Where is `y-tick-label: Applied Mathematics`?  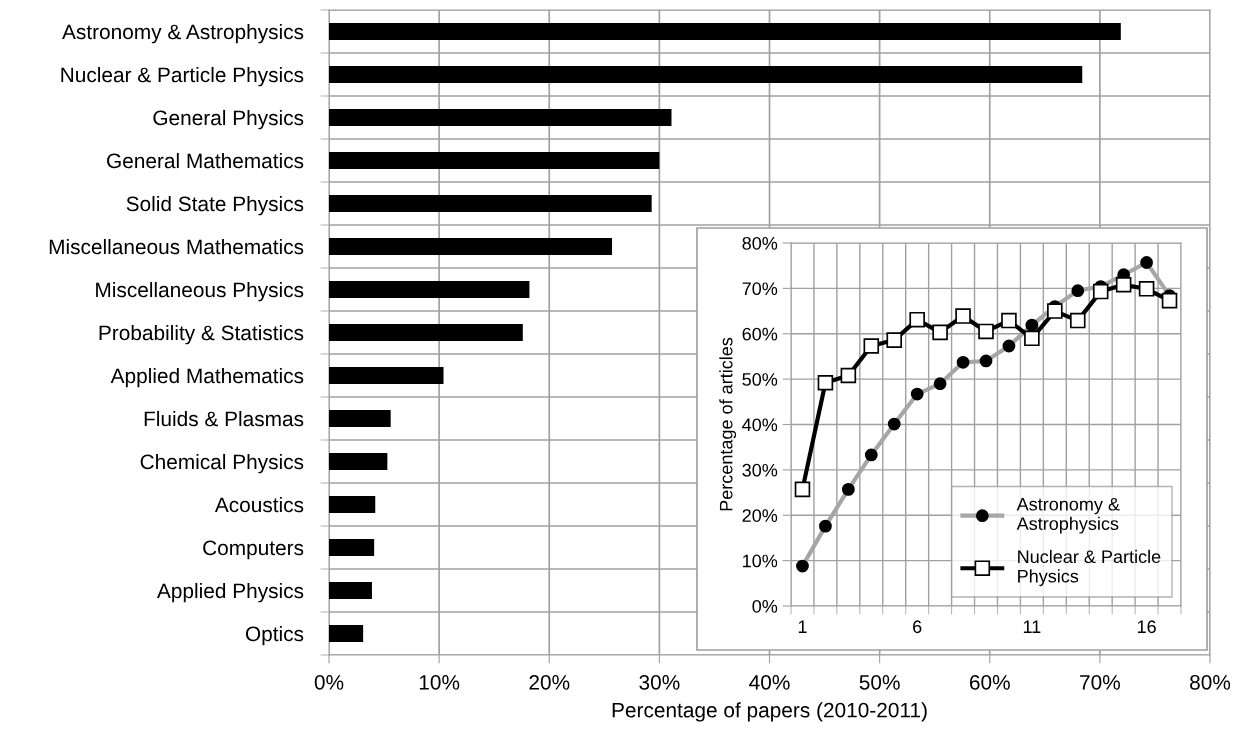 y-tick-label: Applied Mathematics is located at coordinates (207, 377).